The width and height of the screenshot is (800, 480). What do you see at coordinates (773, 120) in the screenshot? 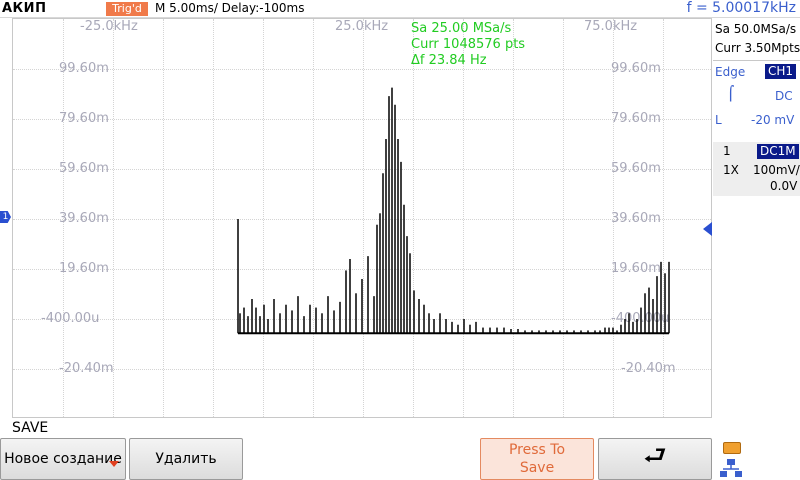
I see `trigger-level-value: -20 mV` at bounding box center [773, 120].